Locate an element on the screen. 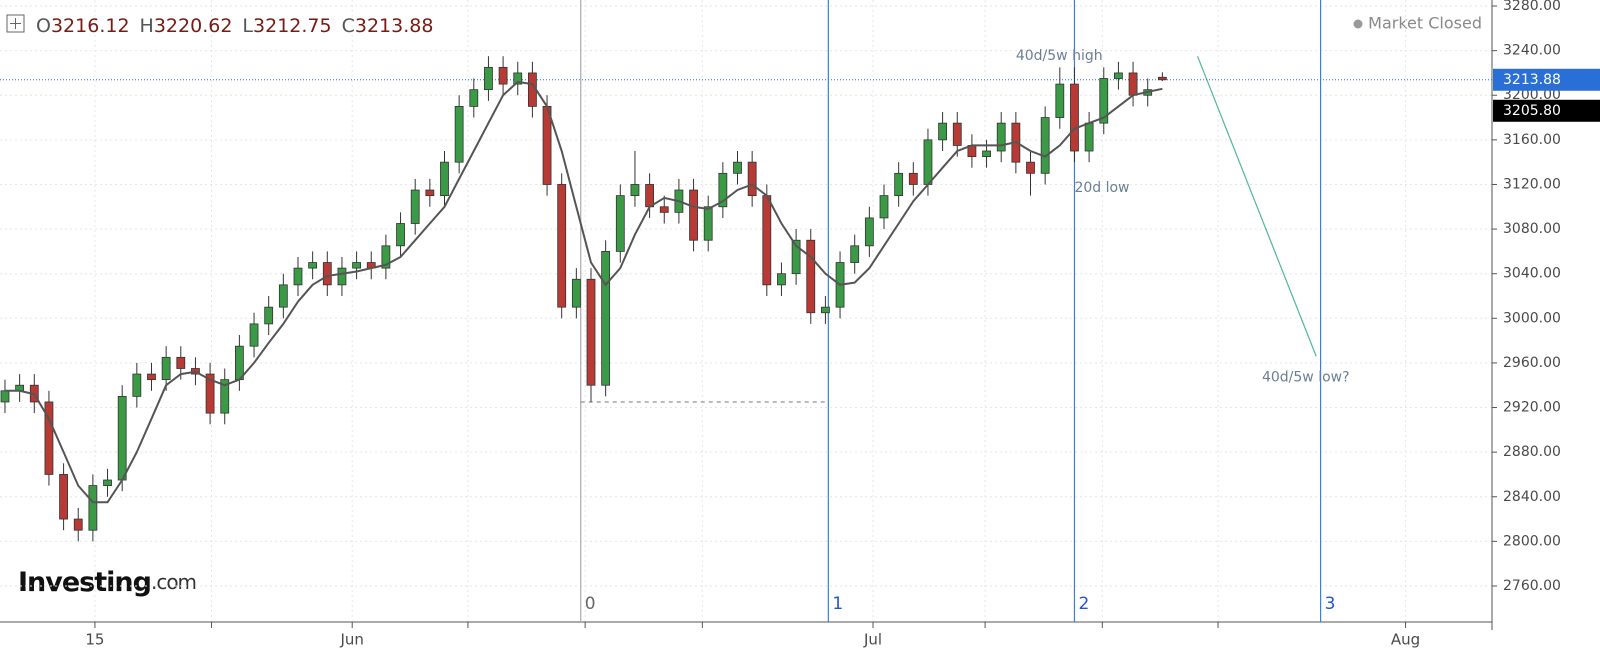  ohlc-key: H is located at coordinates (147, 26).